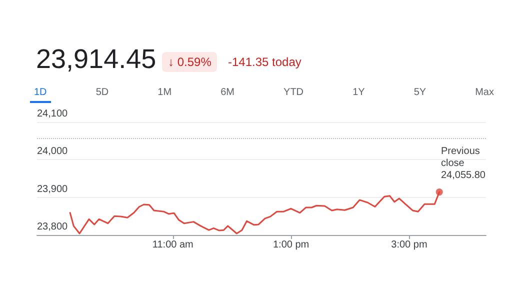 The image size is (520, 292). What do you see at coordinates (463, 164) in the screenshot?
I see `ref-line-label: Previous close 24,055.80` at bounding box center [463, 164].